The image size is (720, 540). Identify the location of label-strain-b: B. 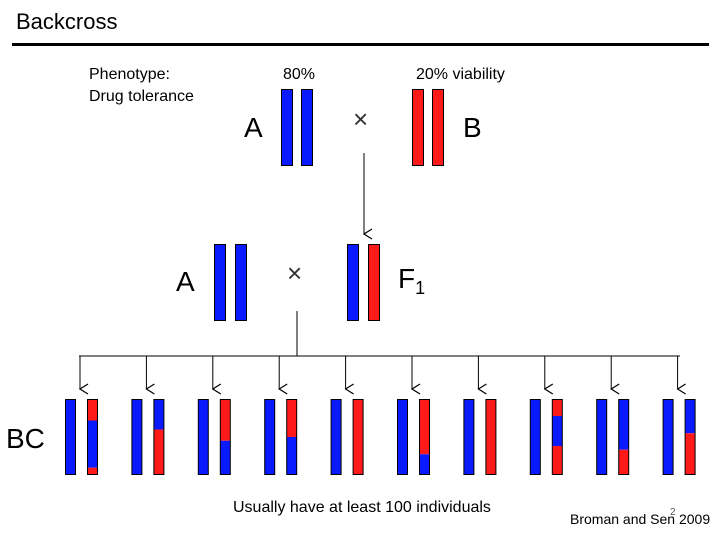
(472, 127).